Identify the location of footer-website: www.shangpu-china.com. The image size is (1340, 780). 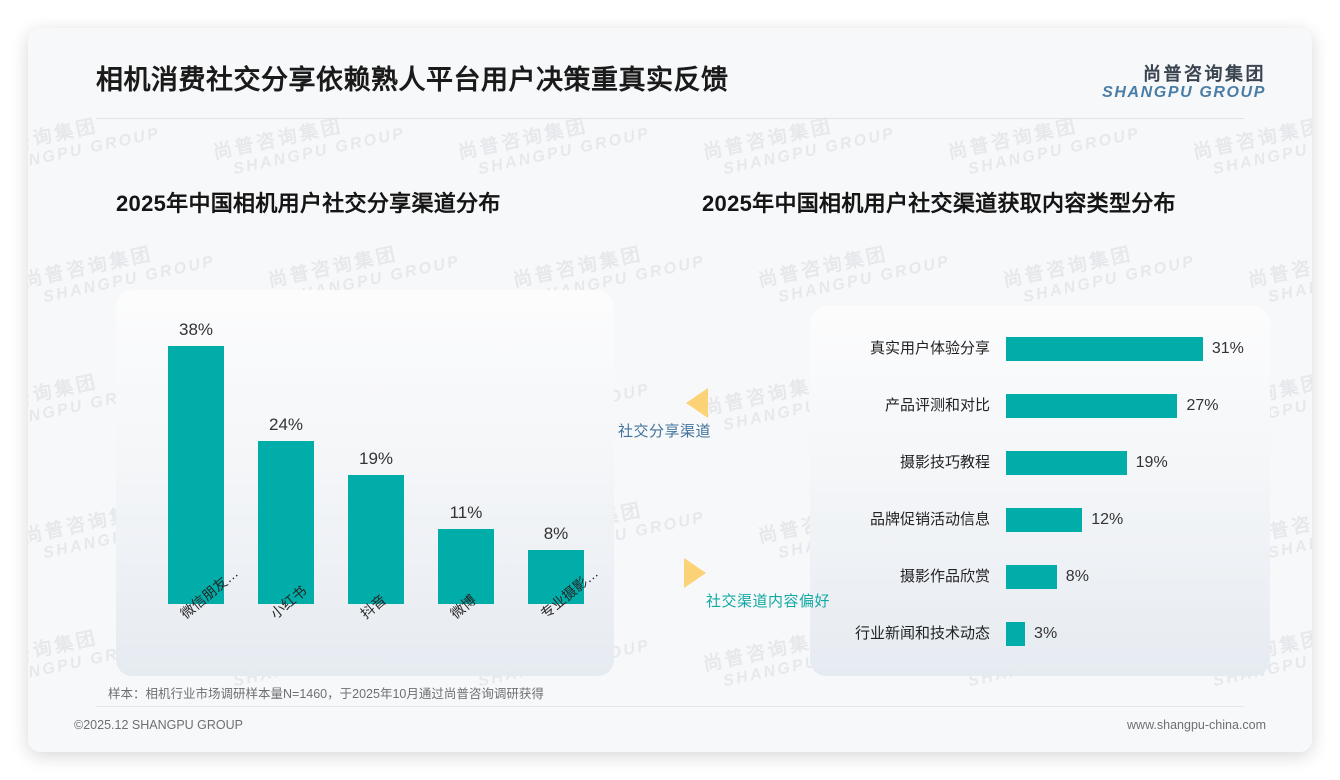
(1196, 725).